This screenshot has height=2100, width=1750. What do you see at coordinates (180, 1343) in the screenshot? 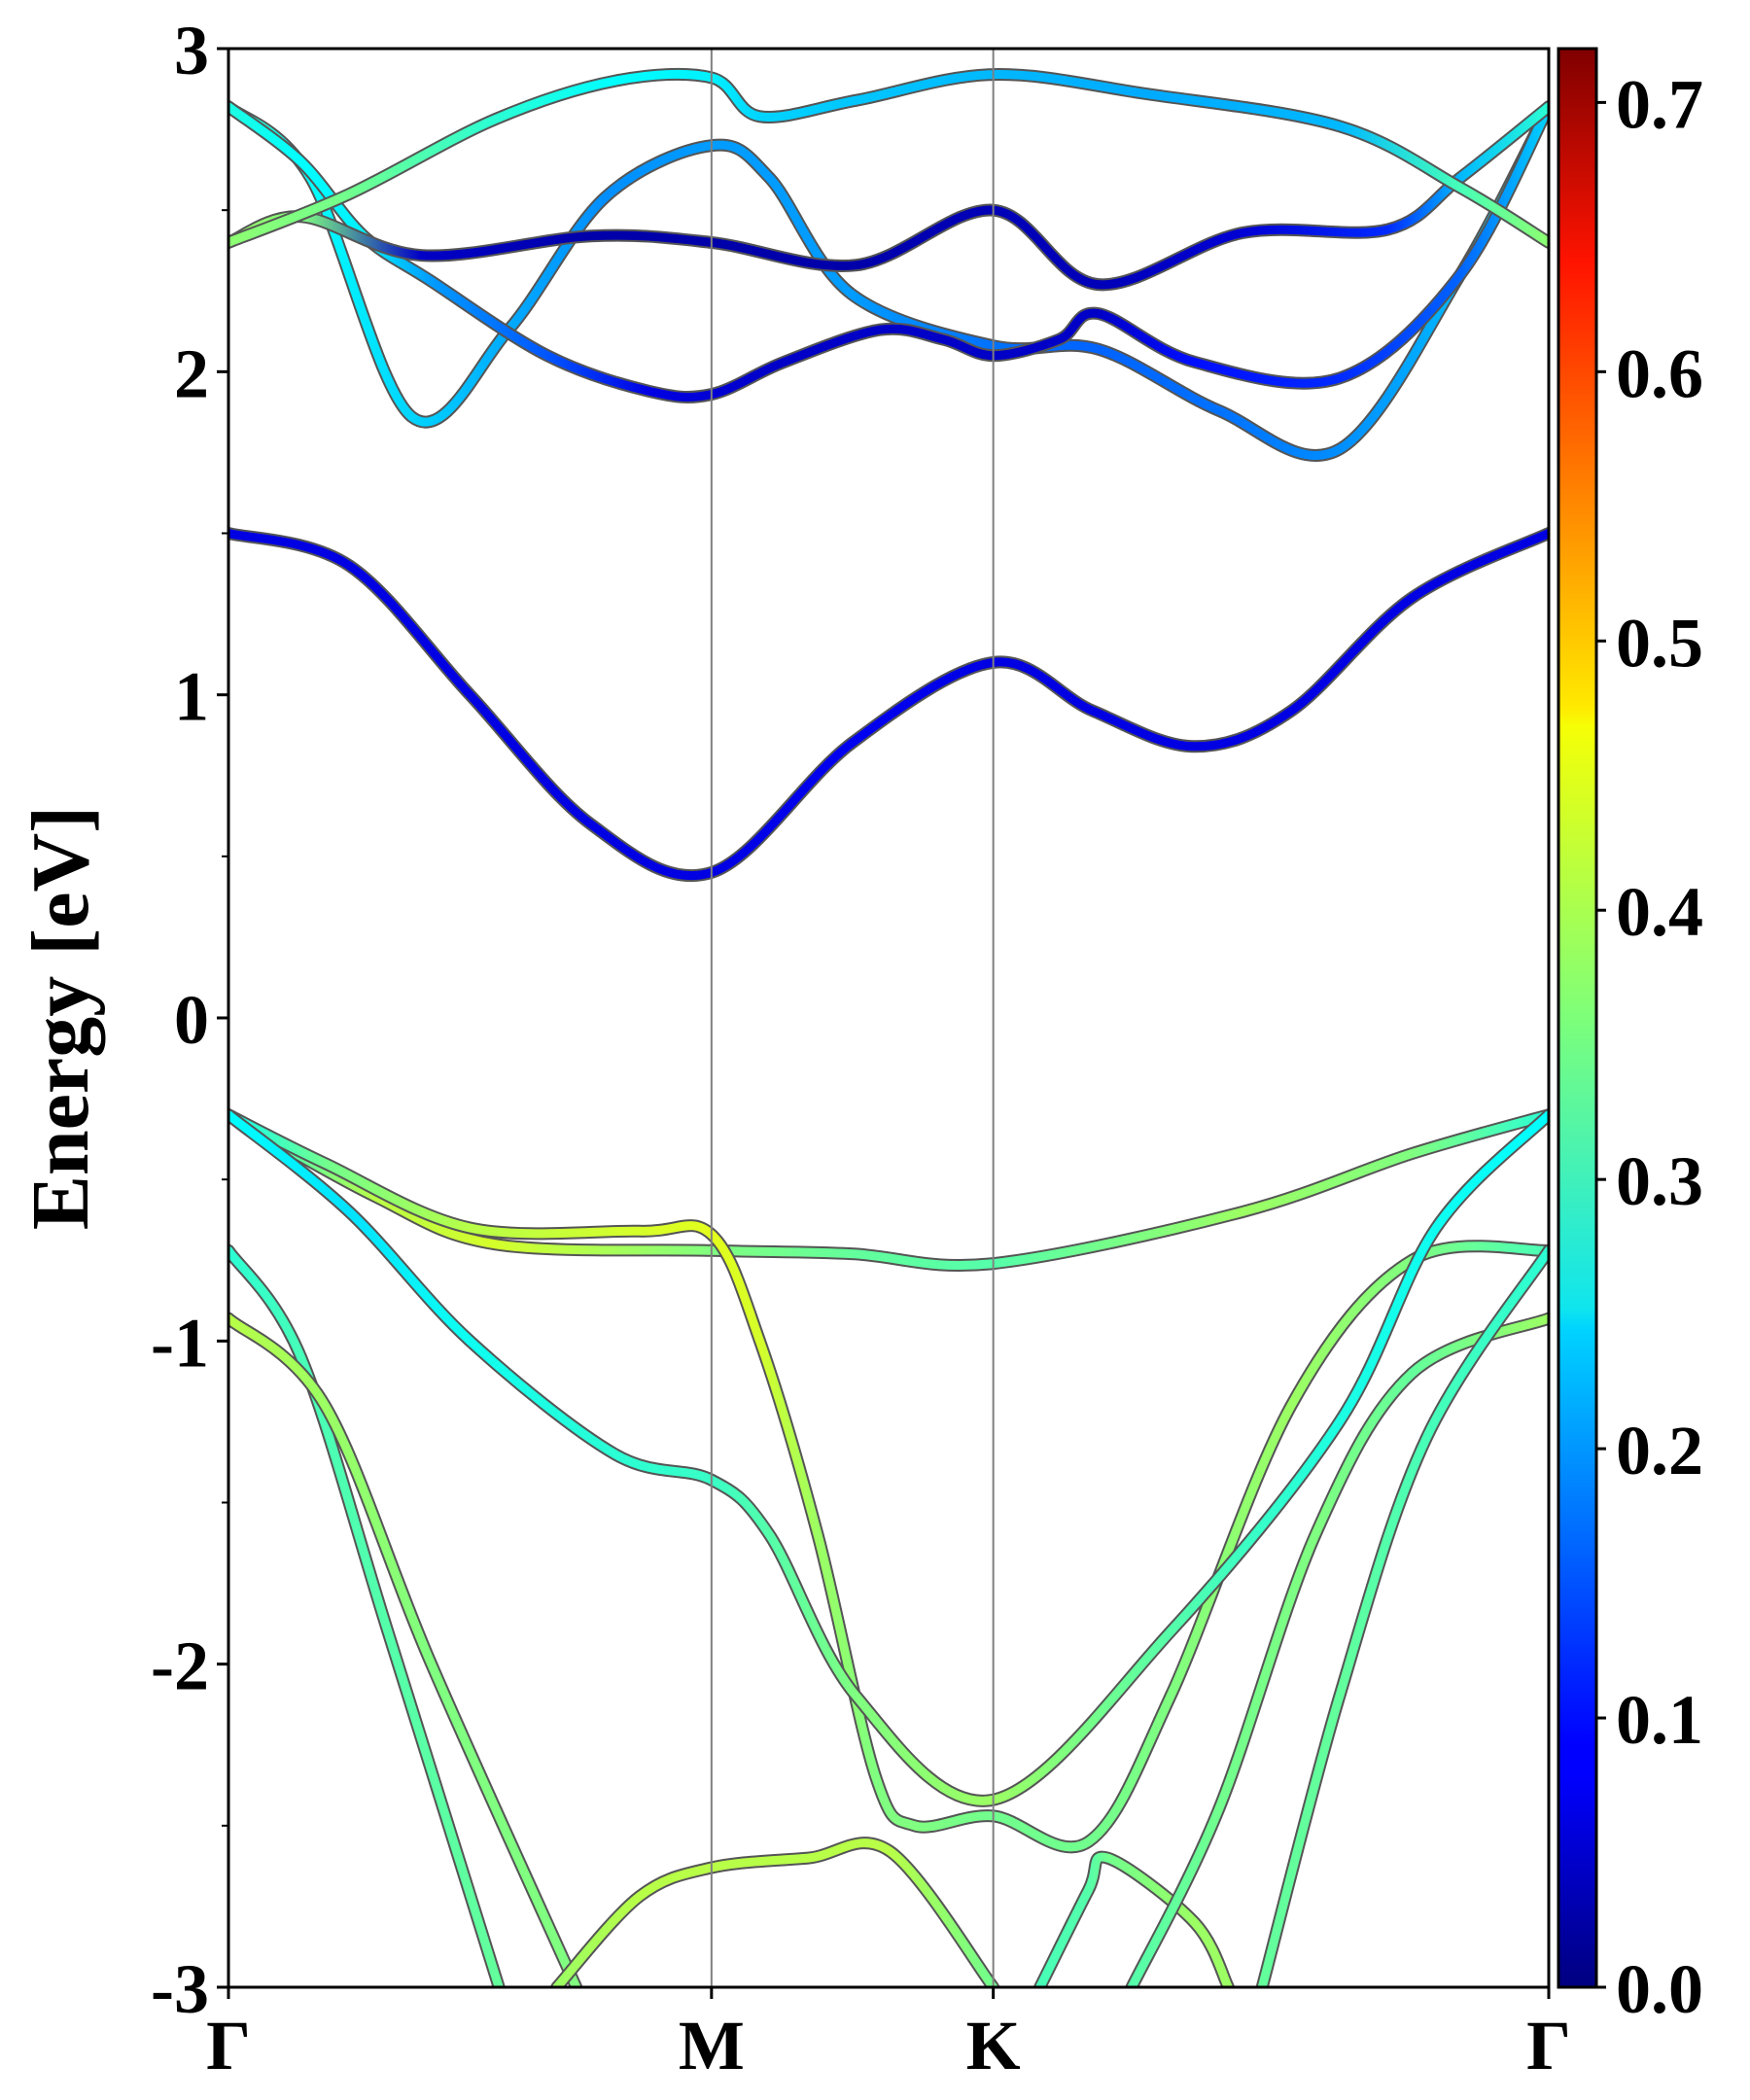
I see `y-tick-label: -1` at bounding box center [180, 1343].